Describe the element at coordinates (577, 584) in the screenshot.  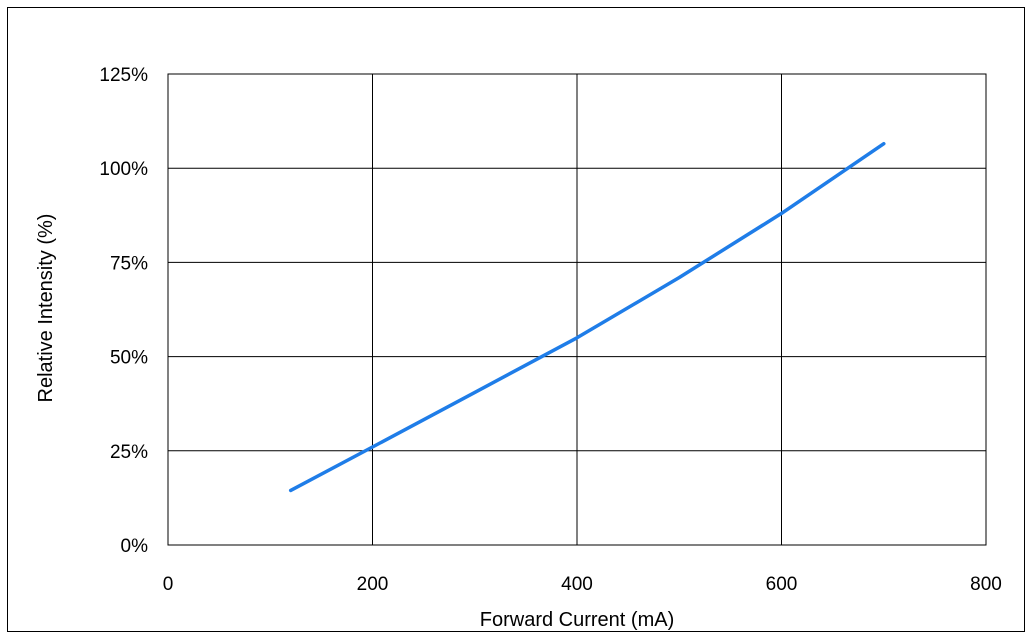
I see `x-tick-label: 400` at that location.